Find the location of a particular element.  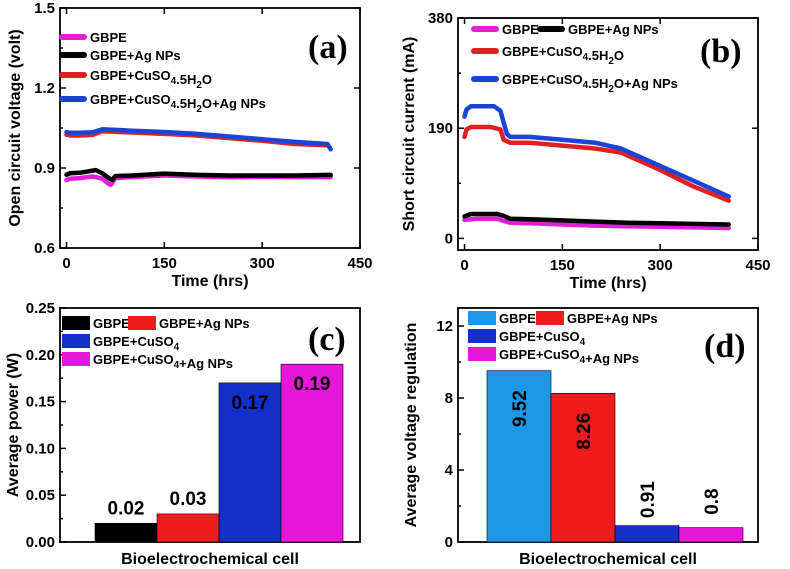

y-tick-label: 0.9 is located at coordinates (44, 168).